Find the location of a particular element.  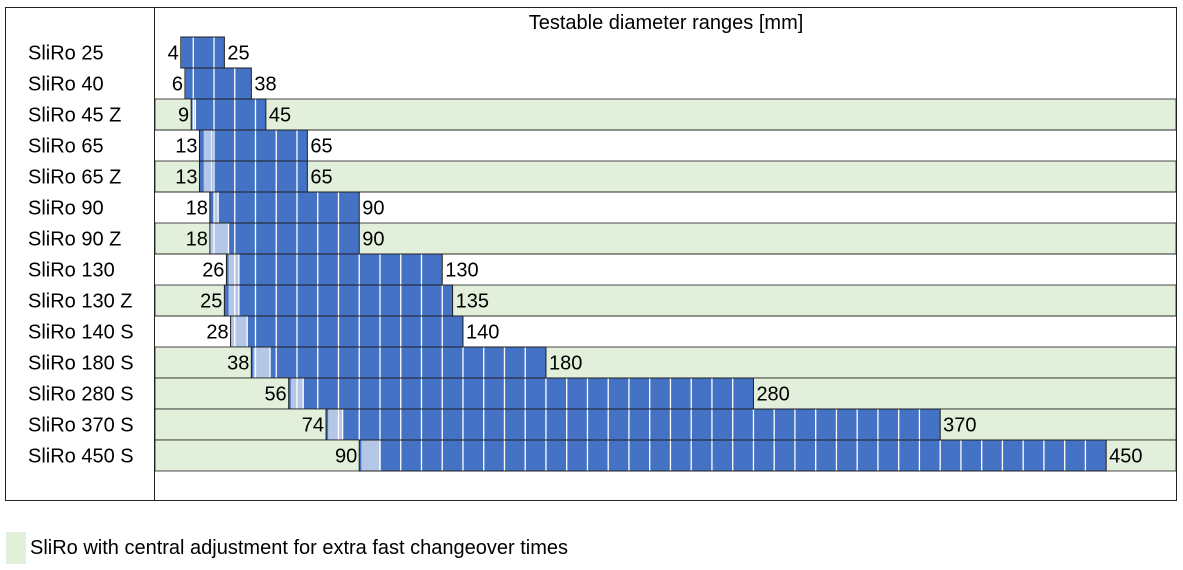

chart-title: Testable diameter ranges [mm] is located at coordinates (666, 23).